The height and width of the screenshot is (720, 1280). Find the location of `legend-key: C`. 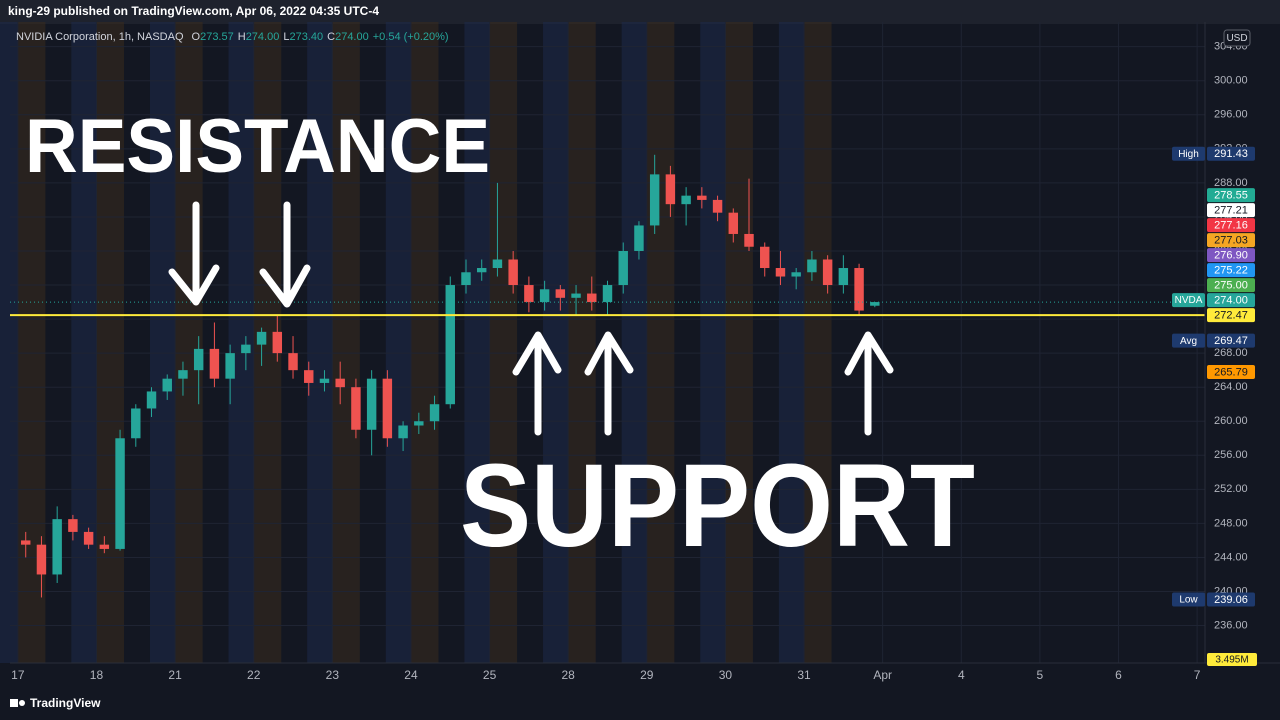

legend-key: C is located at coordinates (331, 37).